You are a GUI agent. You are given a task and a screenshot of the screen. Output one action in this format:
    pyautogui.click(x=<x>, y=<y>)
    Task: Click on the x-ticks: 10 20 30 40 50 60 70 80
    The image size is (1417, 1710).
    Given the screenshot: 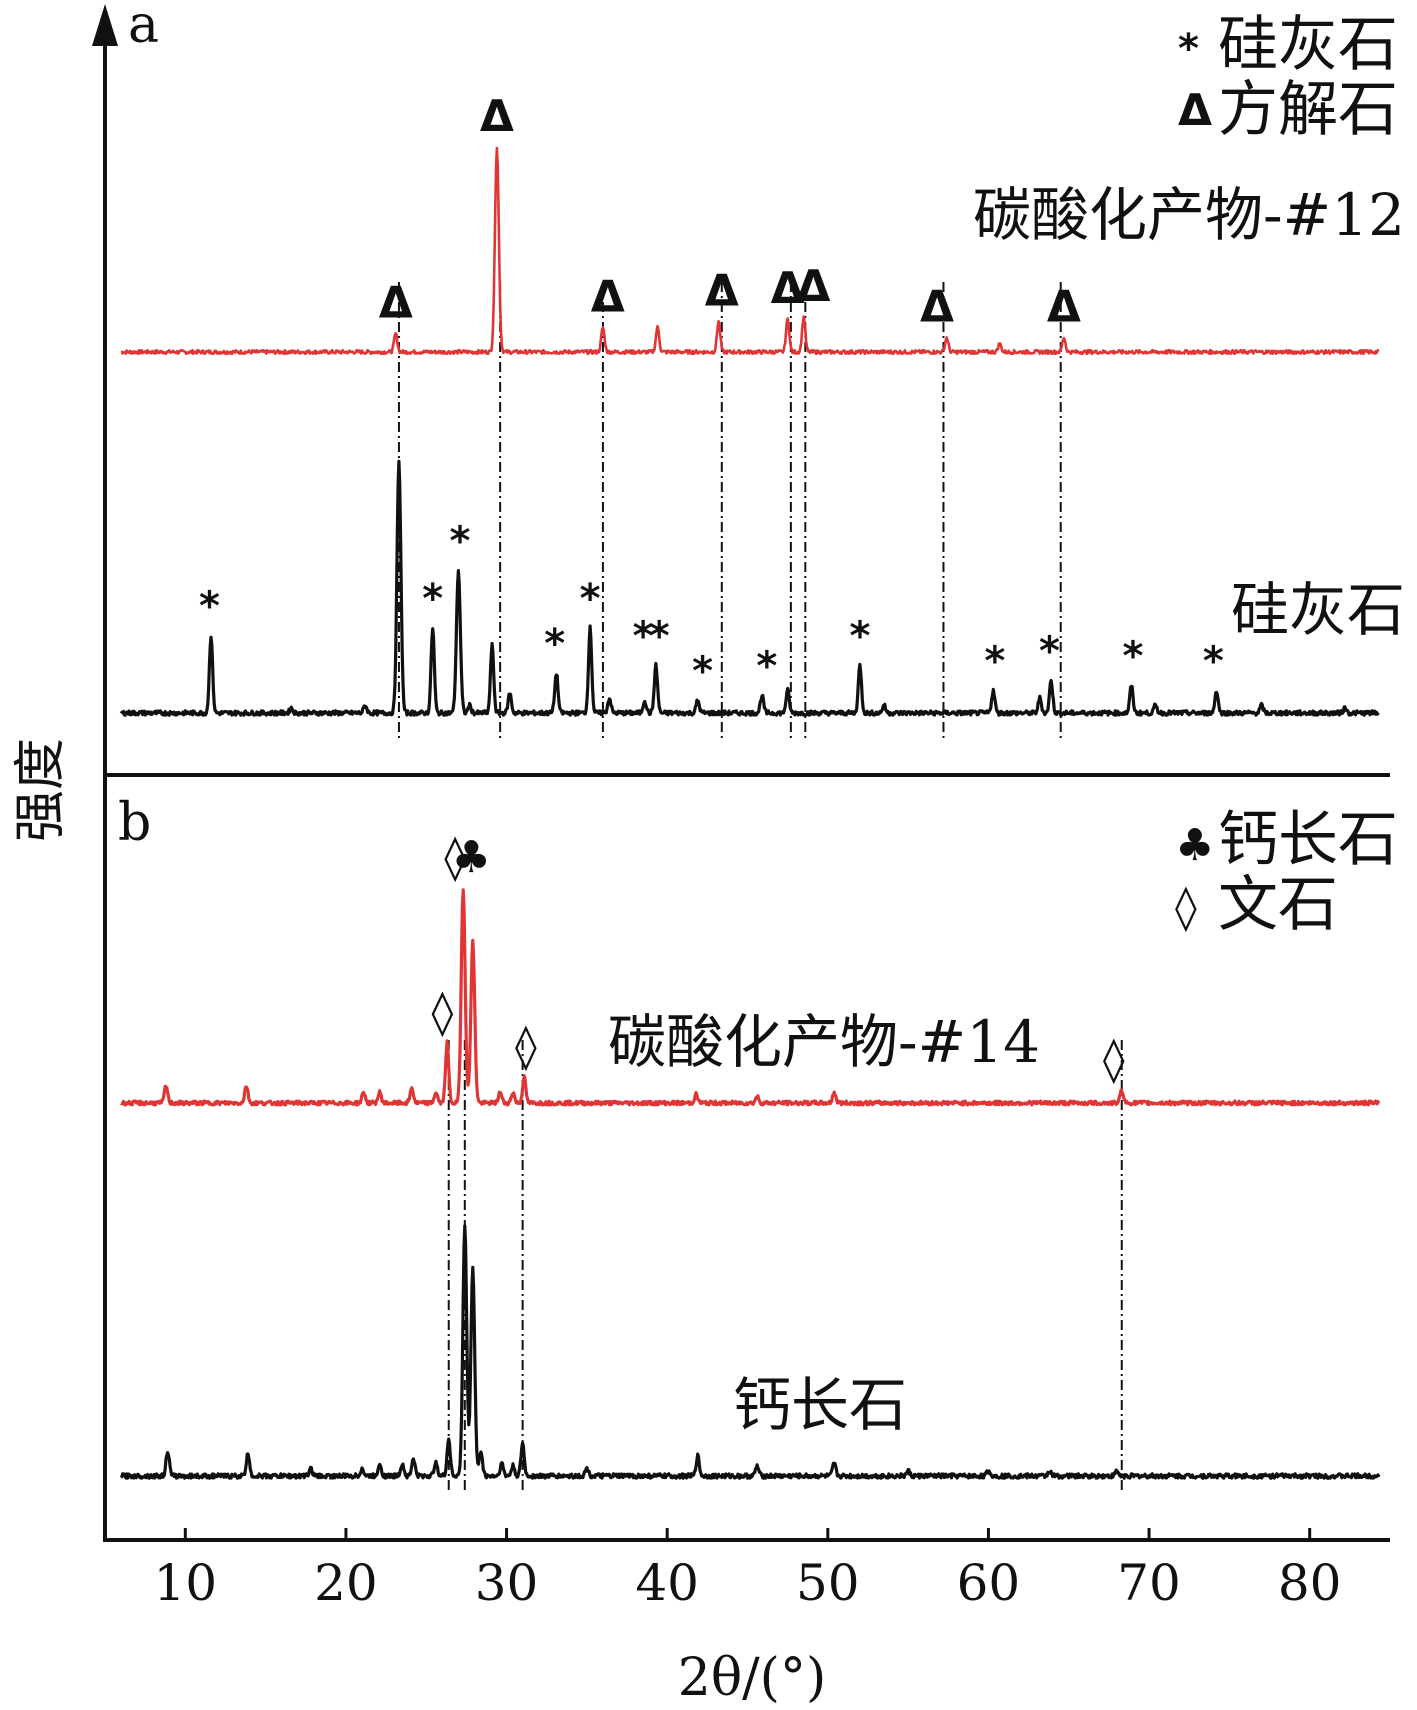 What is the action you would take?
    pyautogui.click(x=748, y=1570)
    